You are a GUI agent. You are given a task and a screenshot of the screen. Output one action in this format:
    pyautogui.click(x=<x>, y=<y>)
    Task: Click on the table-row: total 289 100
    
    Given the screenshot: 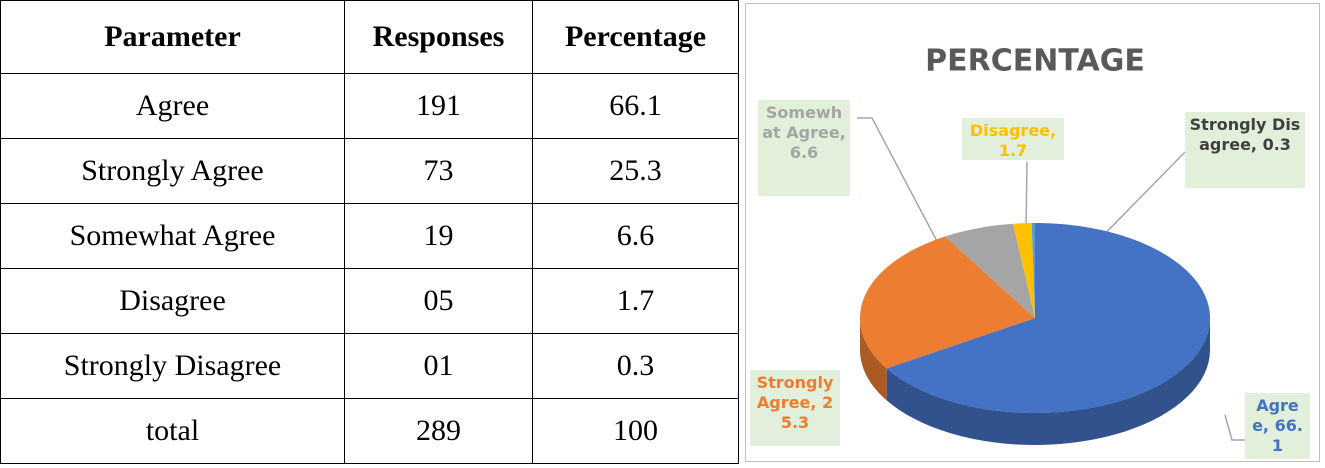 What is the action you would take?
    pyautogui.click(x=369, y=431)
    